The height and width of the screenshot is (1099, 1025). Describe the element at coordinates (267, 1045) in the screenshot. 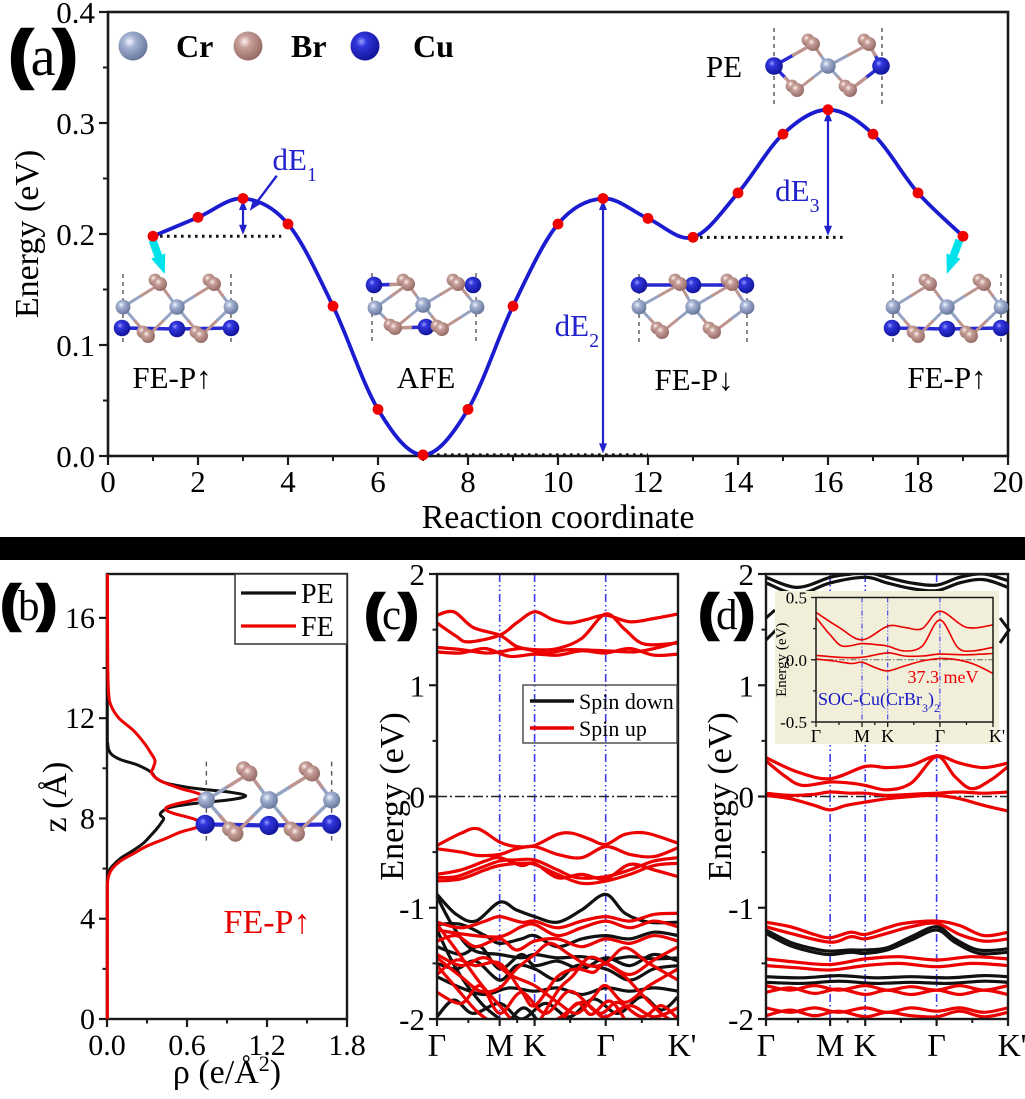

I see `x-tick-label: 1.2` at that location.